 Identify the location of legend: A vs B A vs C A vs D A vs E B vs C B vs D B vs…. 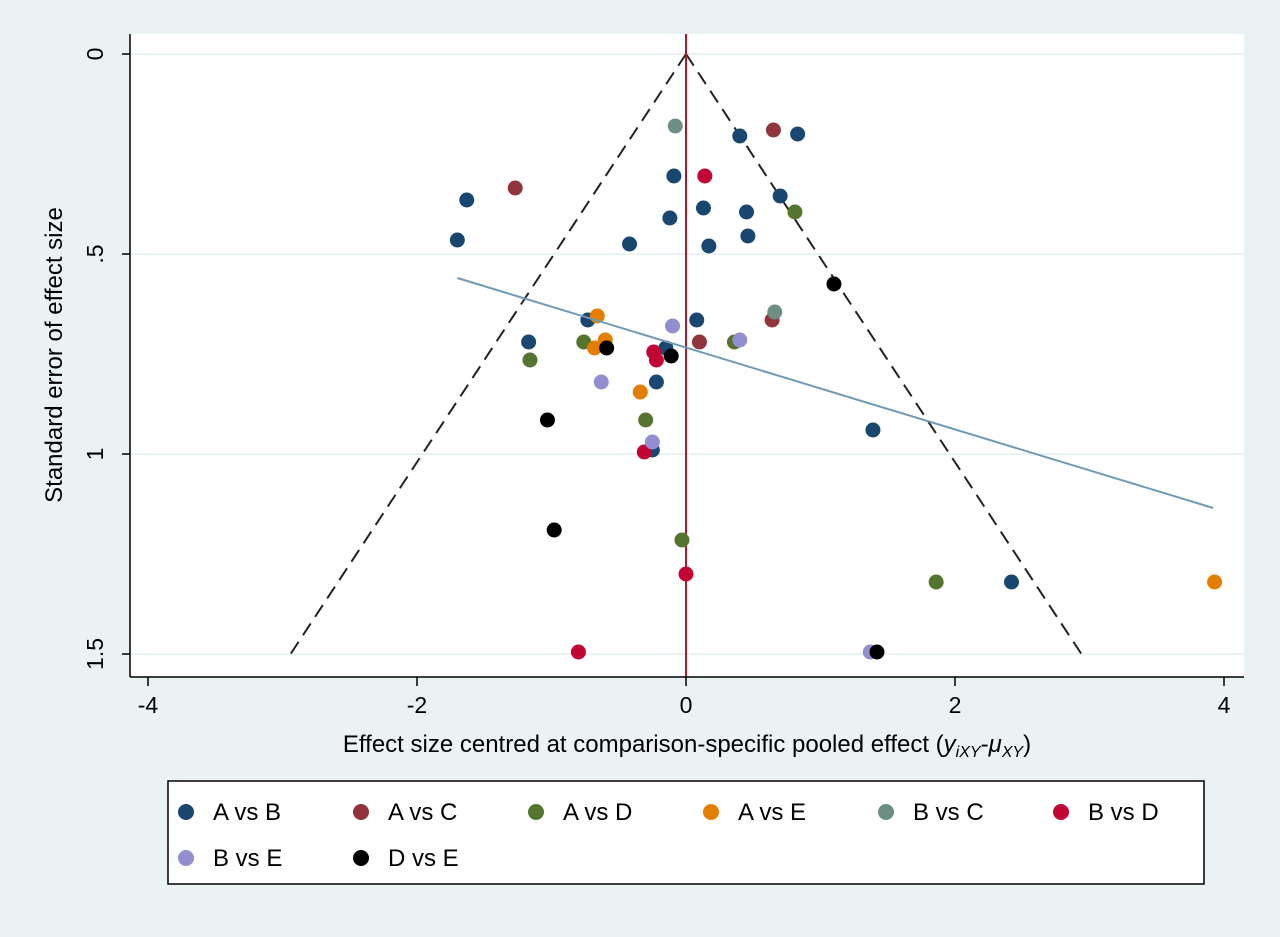
(686, 832).